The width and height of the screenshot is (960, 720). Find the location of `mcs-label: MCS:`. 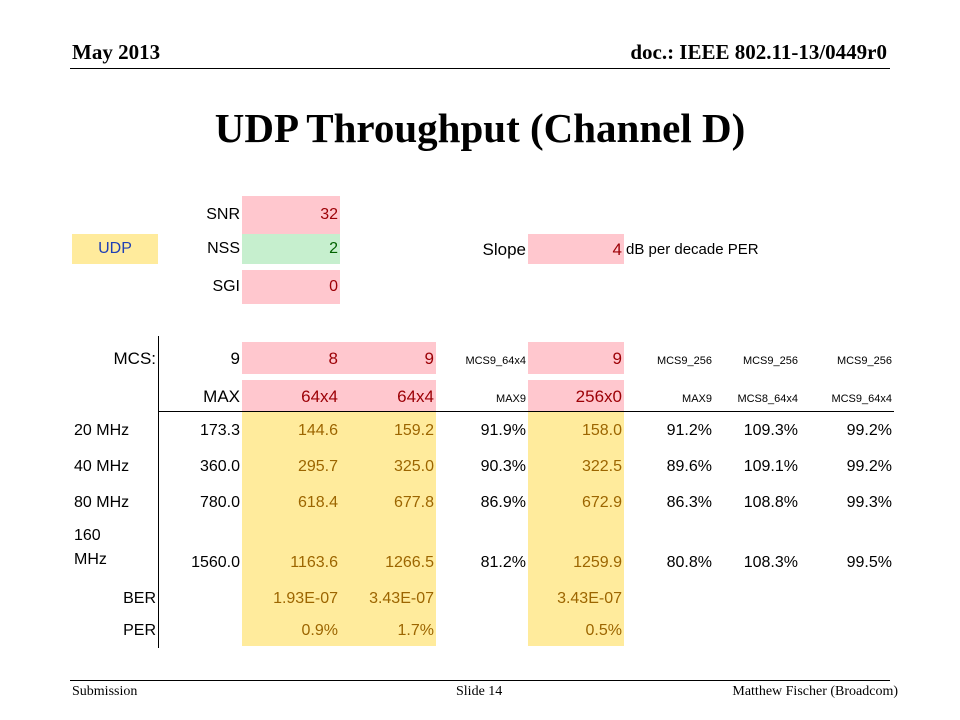

mcs-label: MCS: is located at coordinates (135, 358).